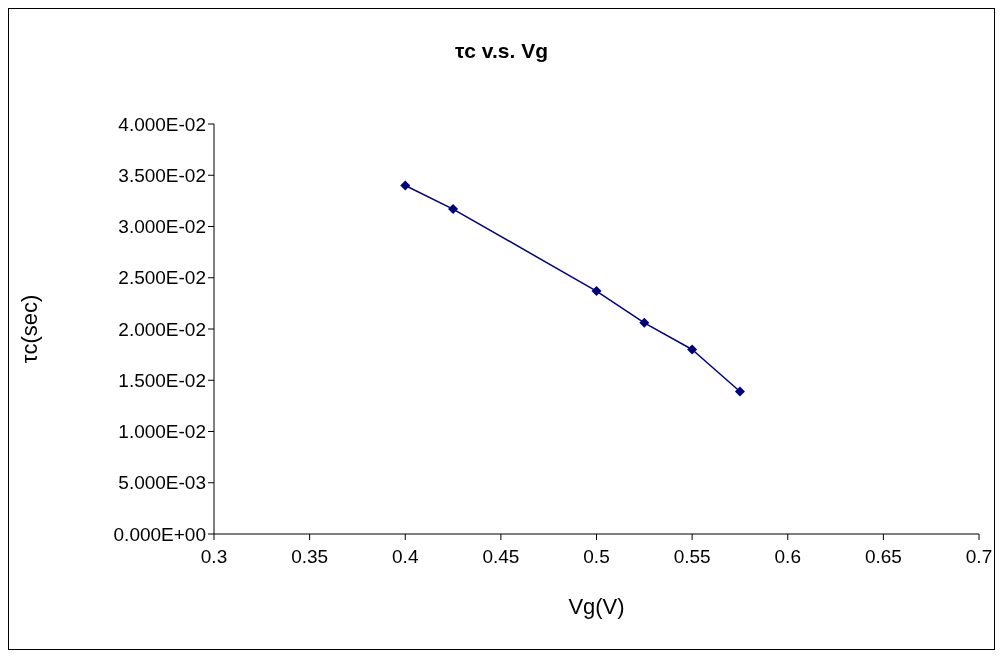  Describe the element at coordinates (596, 557) in the screenshot. I see `x-tick-label: 0.5` at that location.